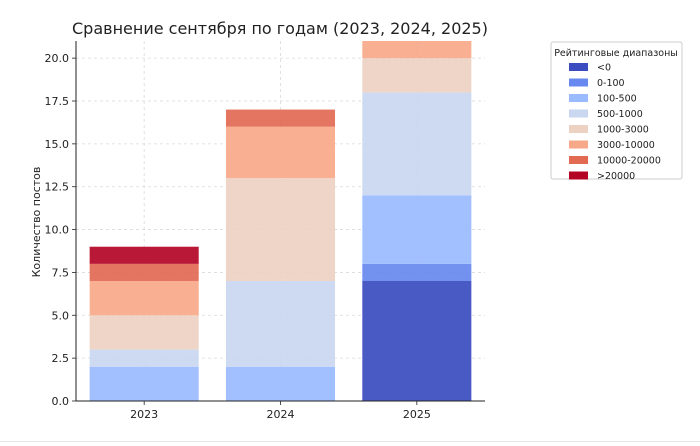 The width and height of the screenshot is (700, 446). What do you see at coordinates (626, 145) in the screenshot?
I see `legend-entry-label: 3000-10000` at bounding box center [626, 145].